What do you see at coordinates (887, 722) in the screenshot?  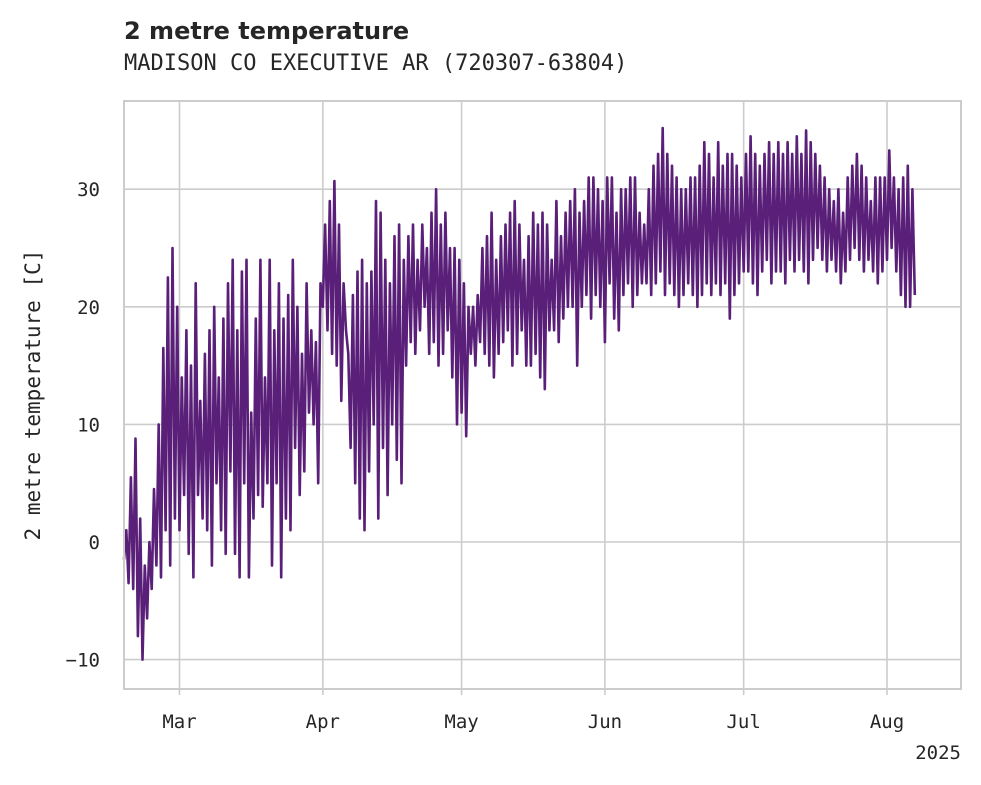 I see `x-tick-label: Aug` at bounding box center [887, 722].